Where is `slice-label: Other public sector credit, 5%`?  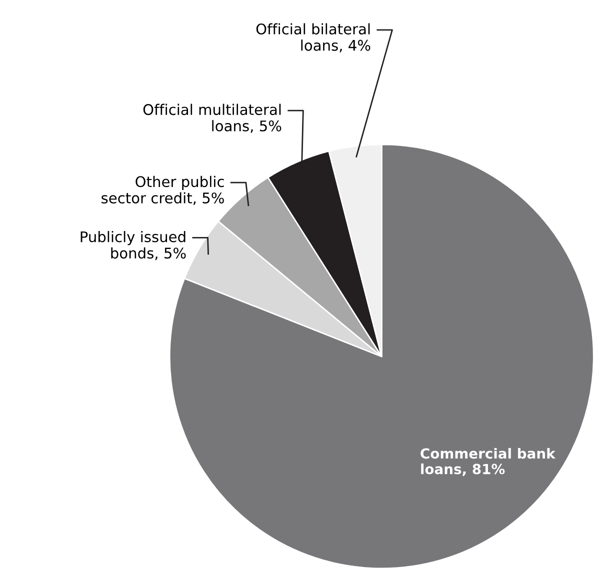 slice-label: Other public sector credit, 5% is located at coordinates (163, 190).